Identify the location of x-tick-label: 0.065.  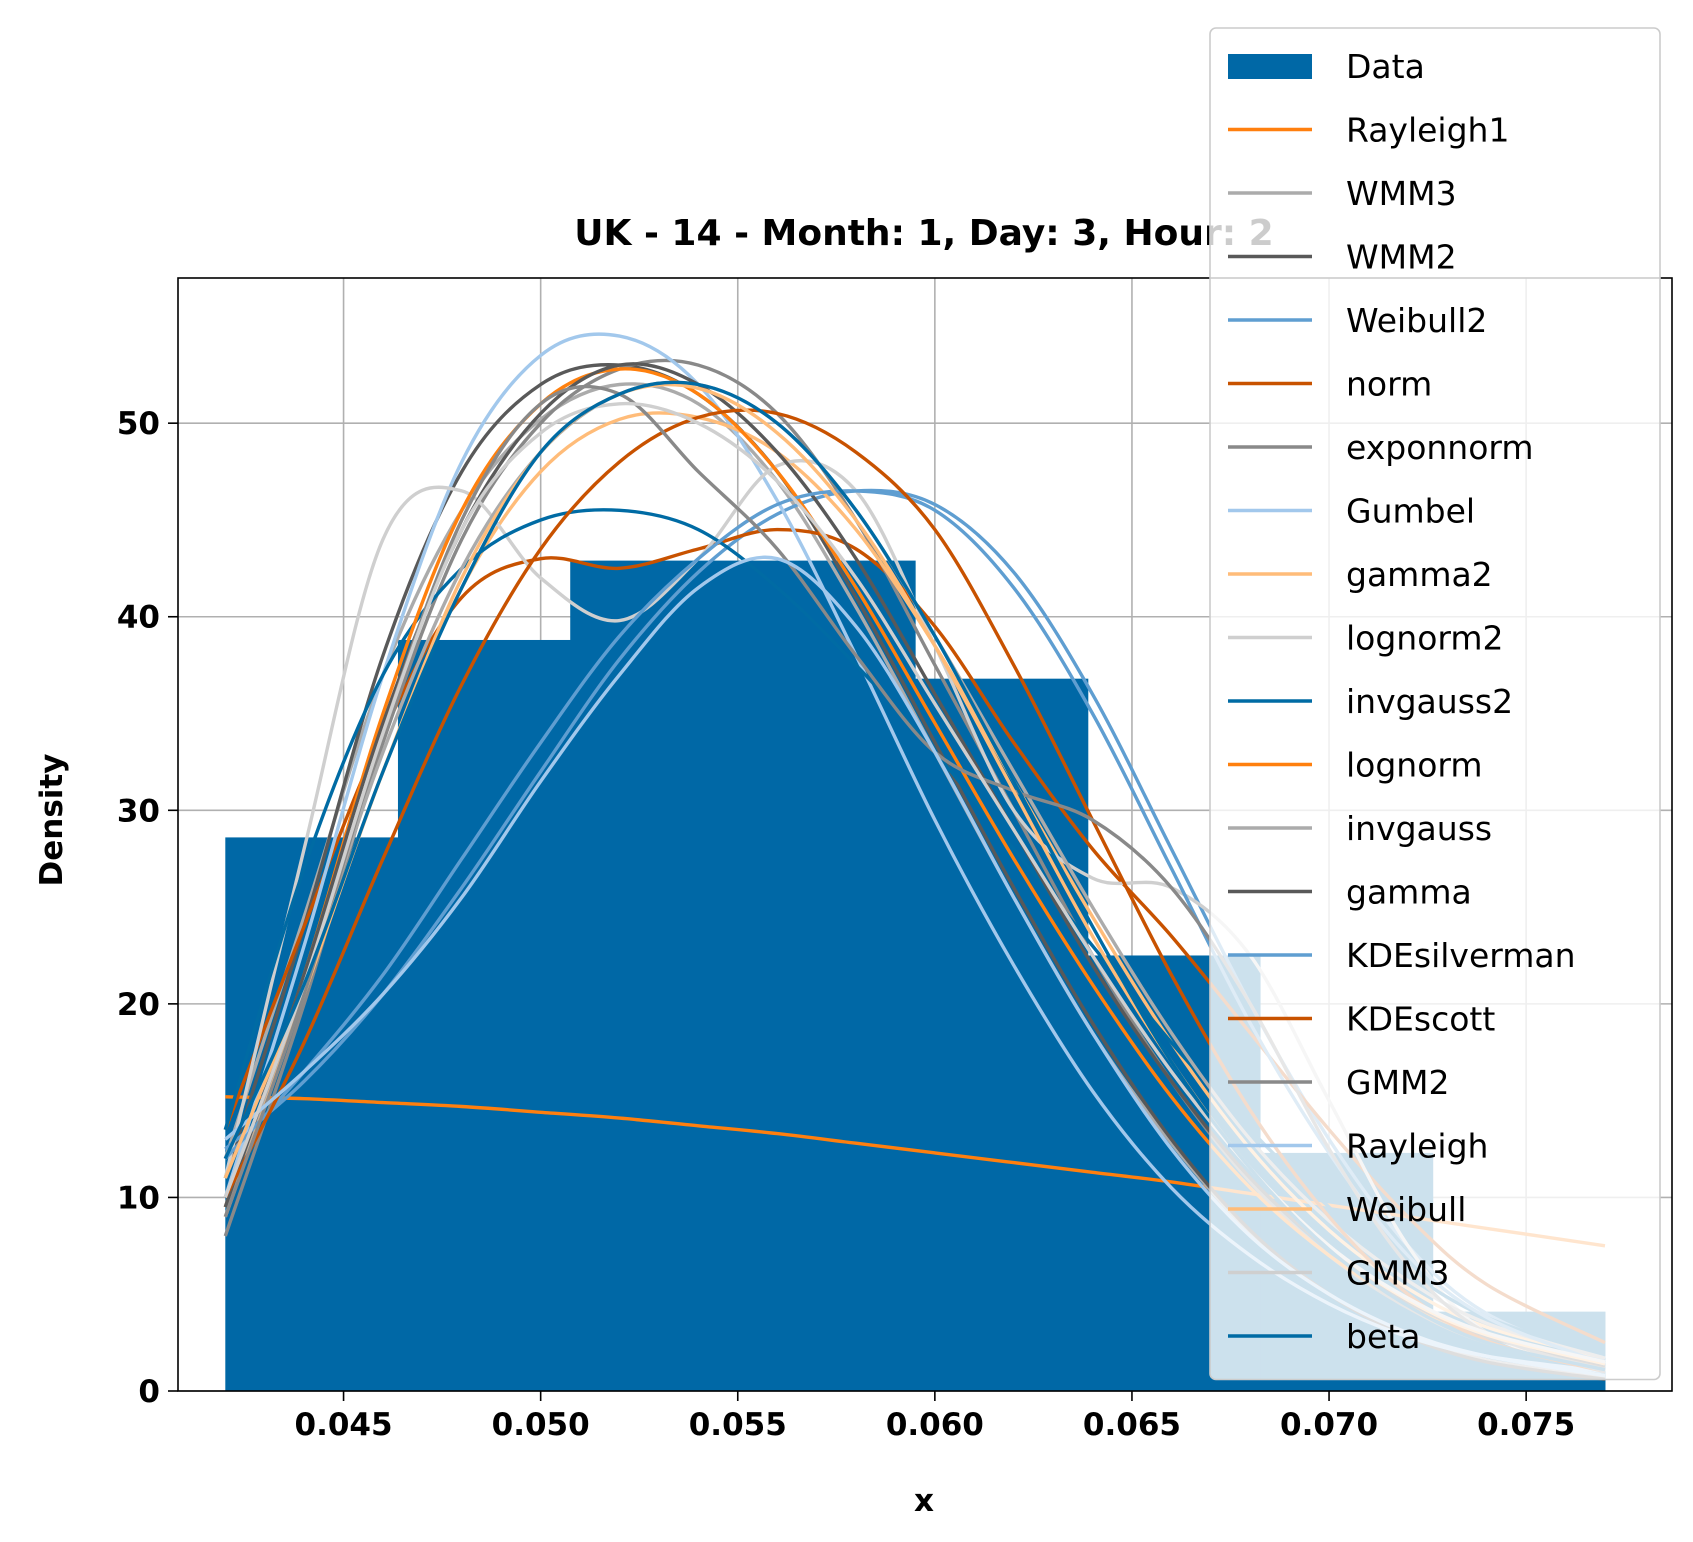
(1132, 1425).